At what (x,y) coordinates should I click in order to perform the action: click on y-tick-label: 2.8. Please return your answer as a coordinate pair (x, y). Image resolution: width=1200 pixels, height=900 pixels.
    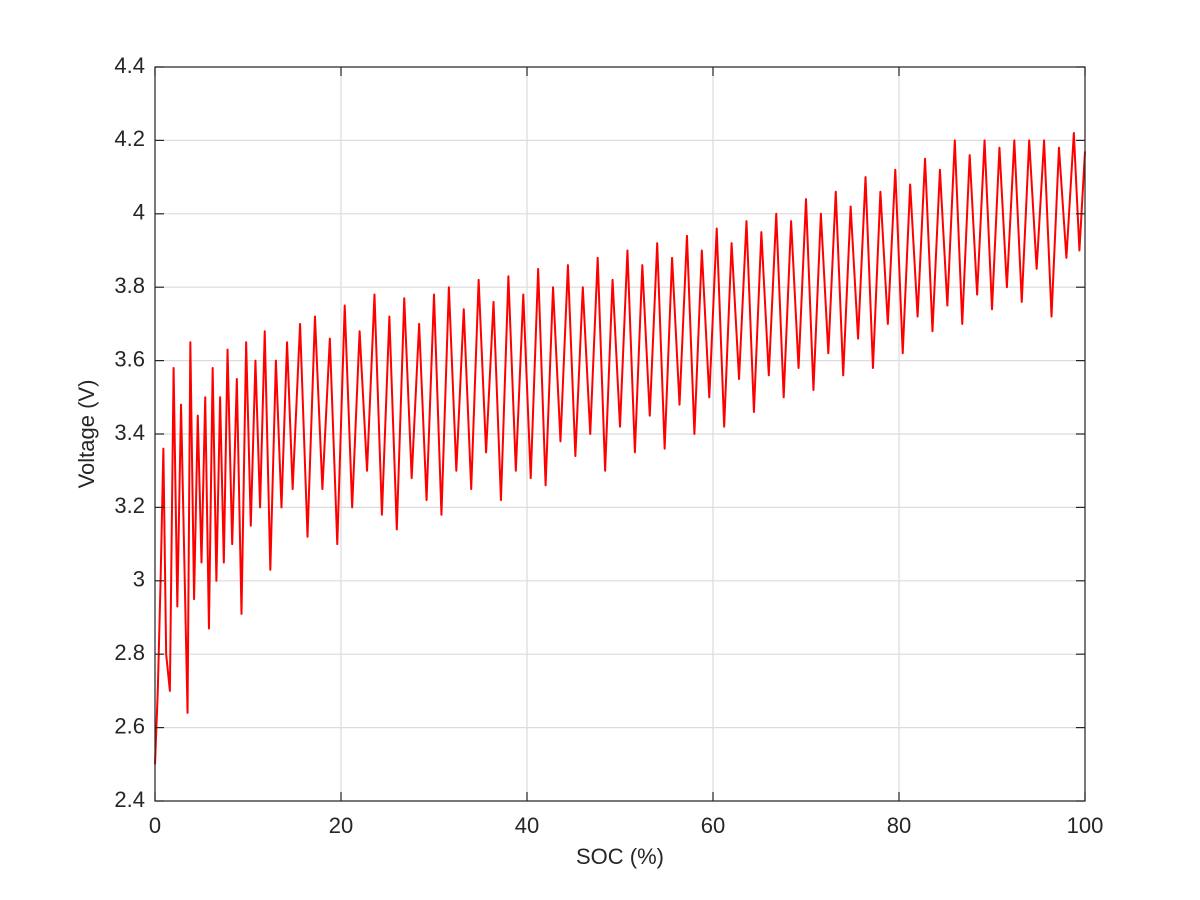
    Looking at the image, I should click on (129, 652).